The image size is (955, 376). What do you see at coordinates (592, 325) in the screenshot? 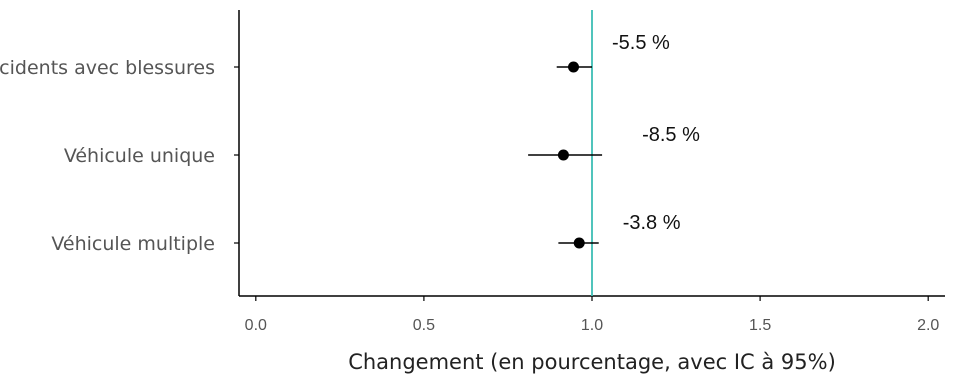
I see `x-tick-label: 1.0` at bounding box center [592, 325].